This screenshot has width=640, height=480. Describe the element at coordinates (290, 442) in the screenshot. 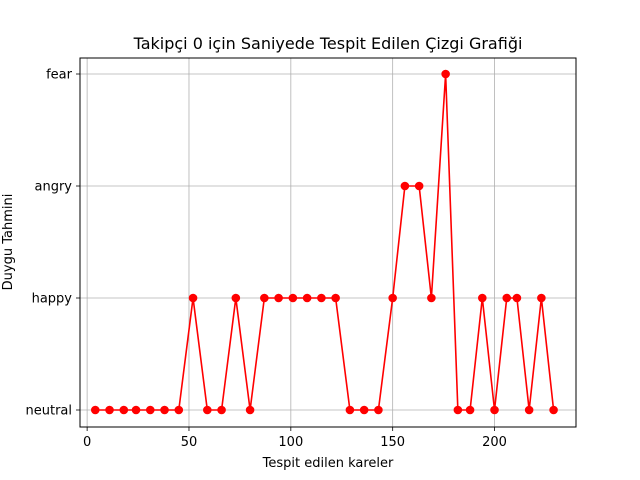

I see `x-tick-label: 100` at that location.